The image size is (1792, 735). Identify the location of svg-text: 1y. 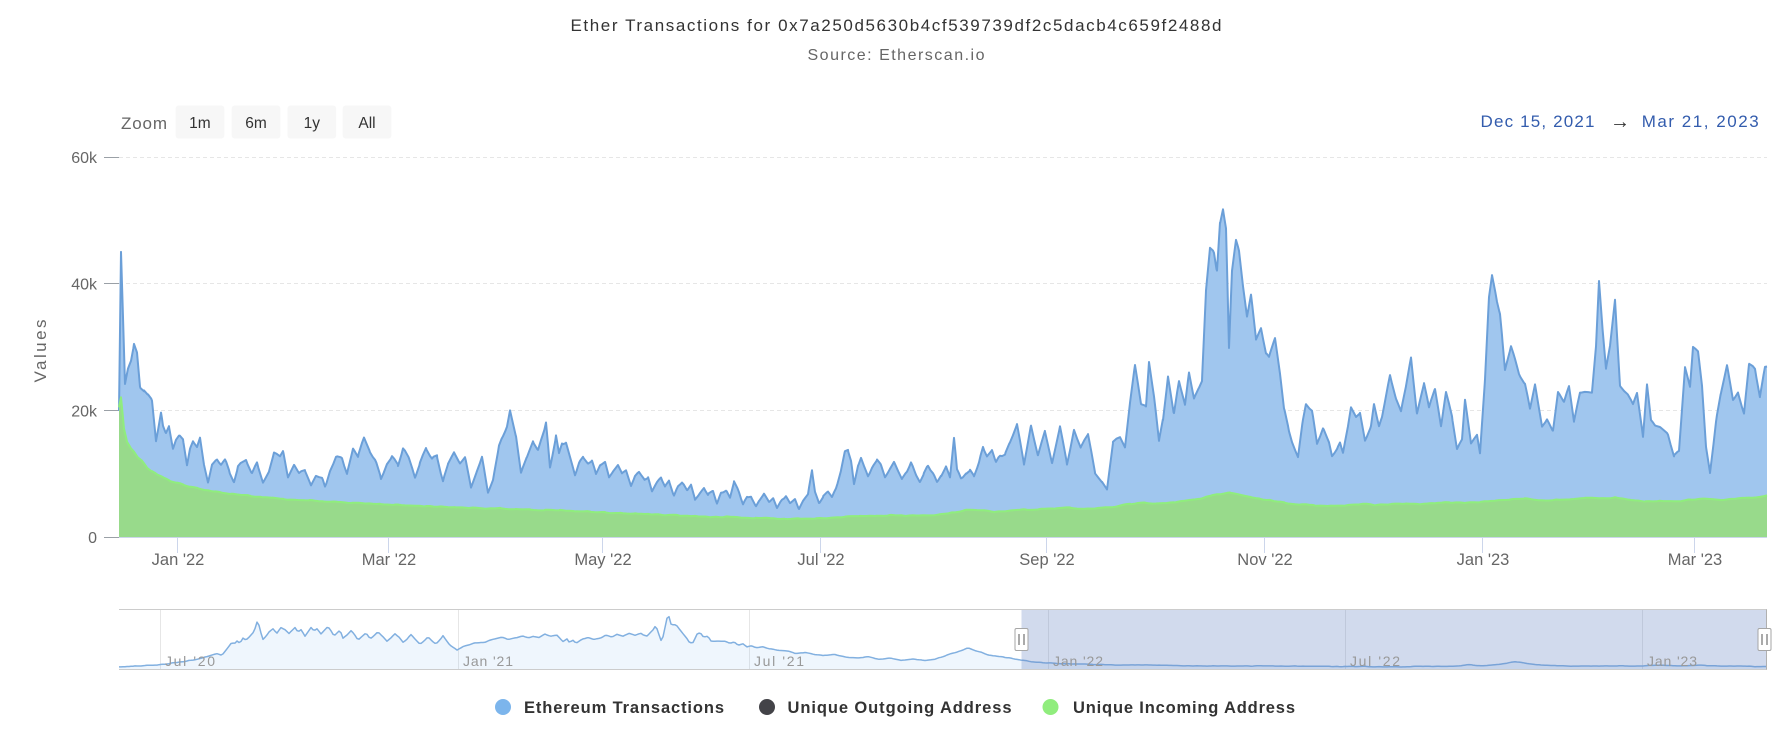
(312, 123).